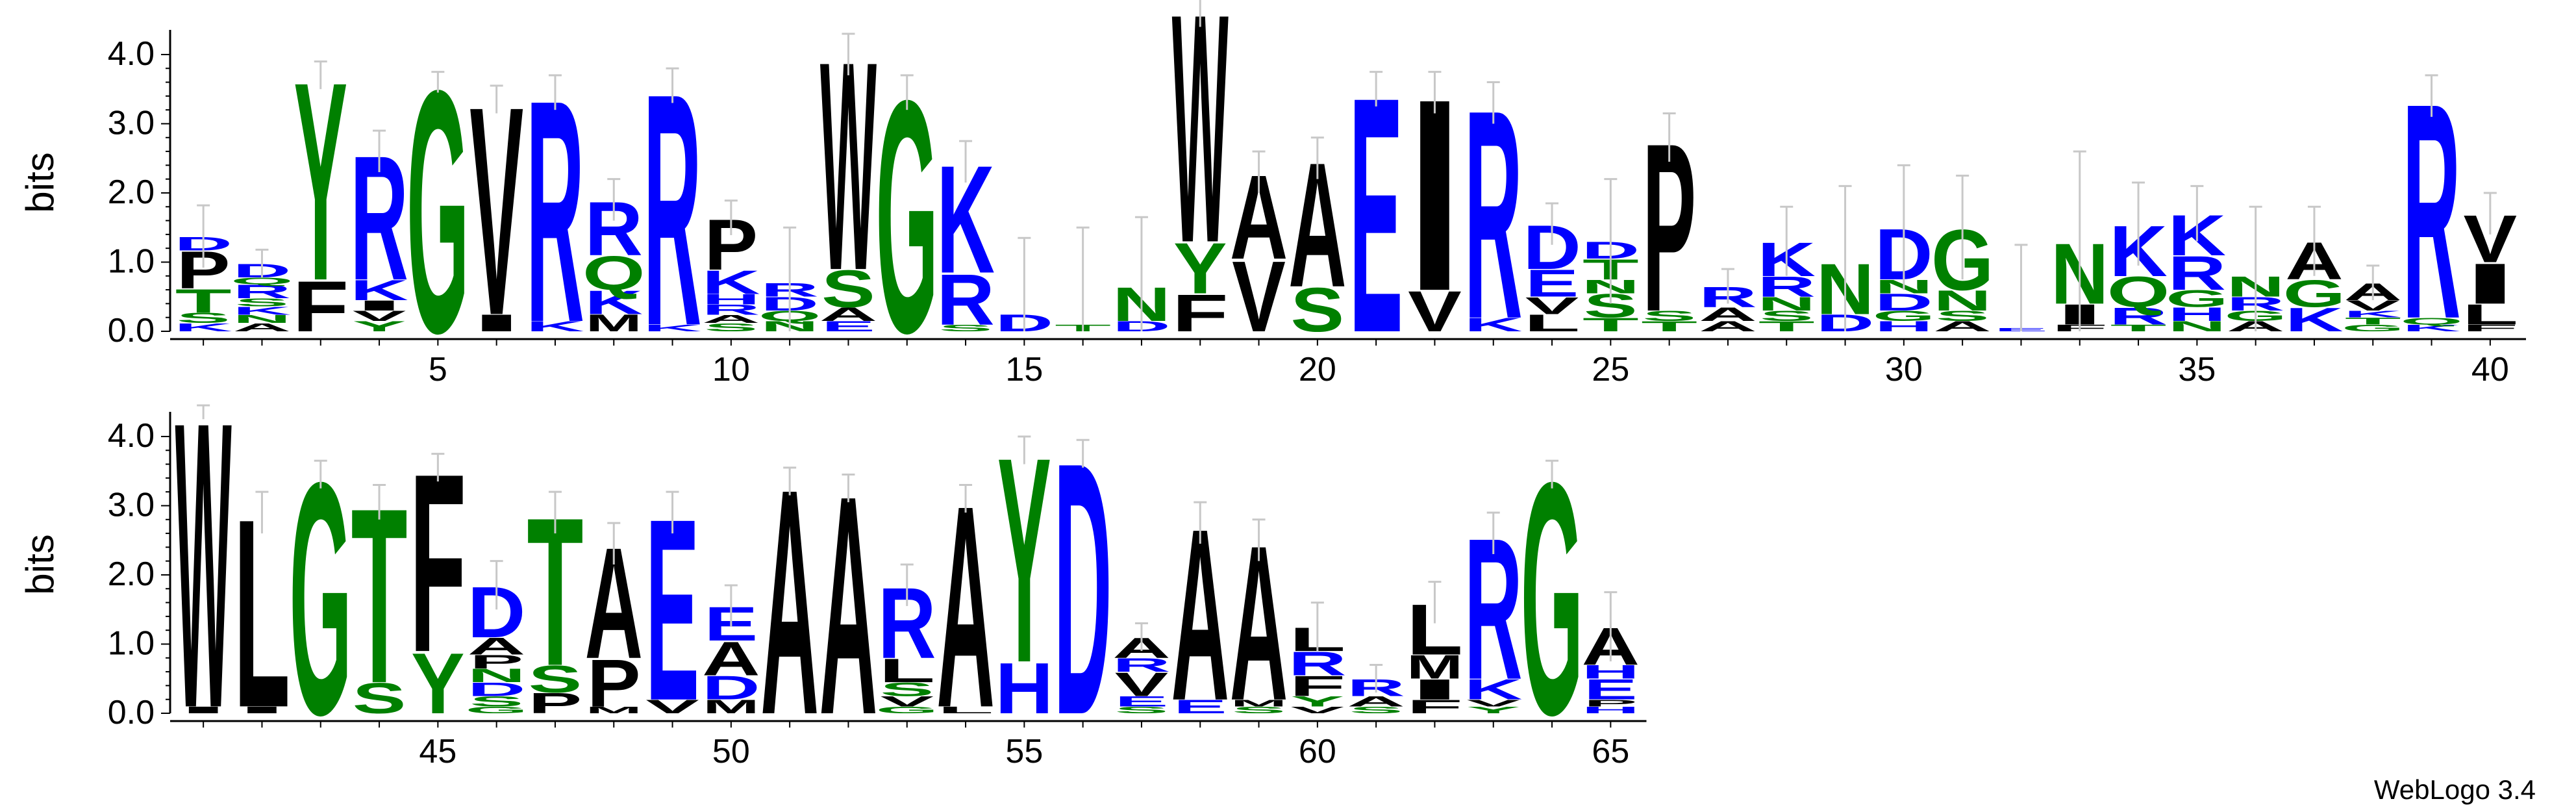 This screenshot has height=812, width=2576. Describe the element at coordinates (614, 618) in the screenshot. I see `position-48: MPA` at that location.